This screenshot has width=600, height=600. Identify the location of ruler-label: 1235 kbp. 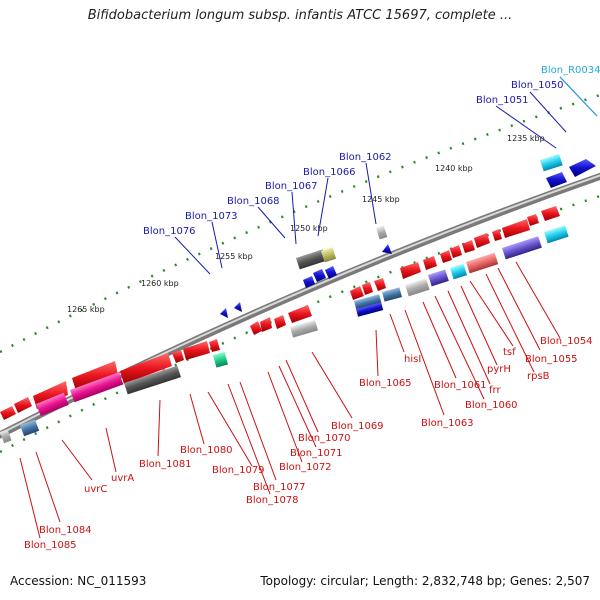
(526, 138).